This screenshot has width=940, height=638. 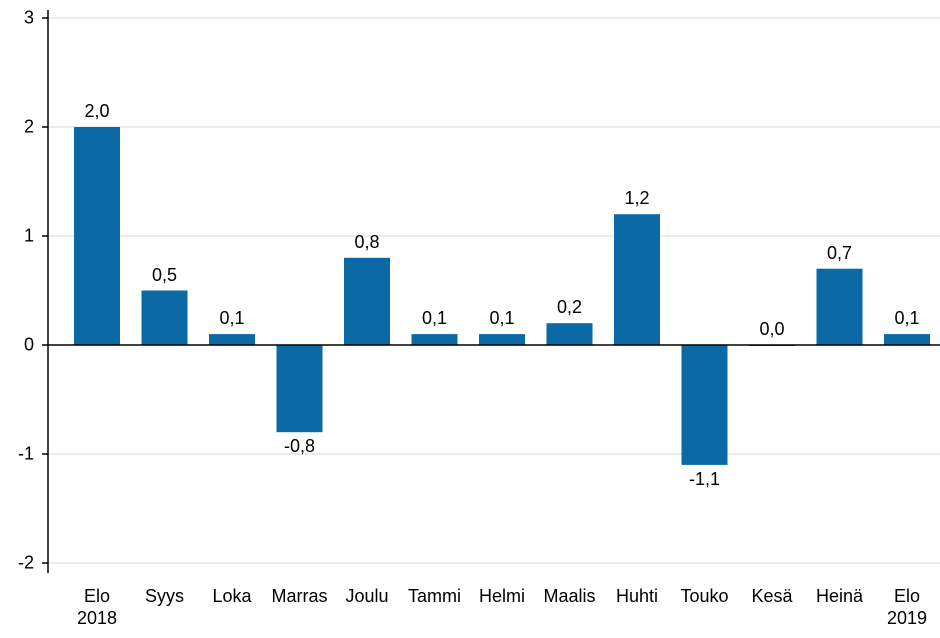 I want to click on y-tick-label: -1, so click(x=25, y=453).